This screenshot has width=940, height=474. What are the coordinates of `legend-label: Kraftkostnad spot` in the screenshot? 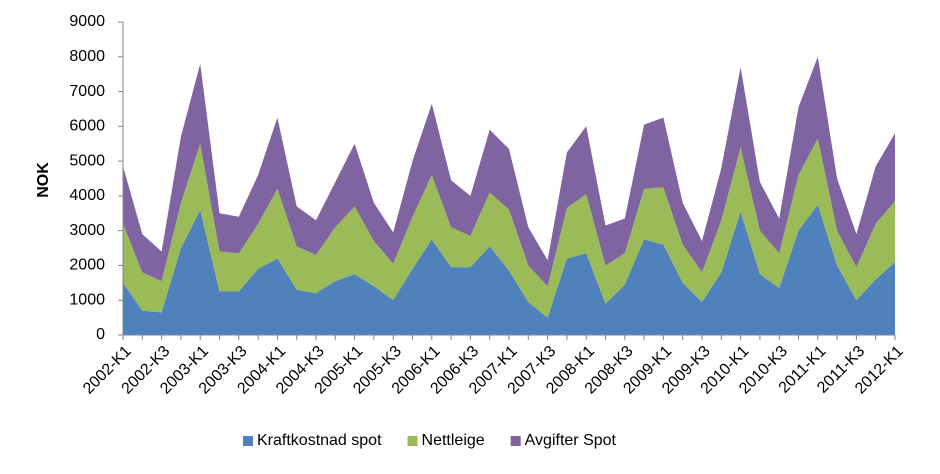 It's located at (319, 440).